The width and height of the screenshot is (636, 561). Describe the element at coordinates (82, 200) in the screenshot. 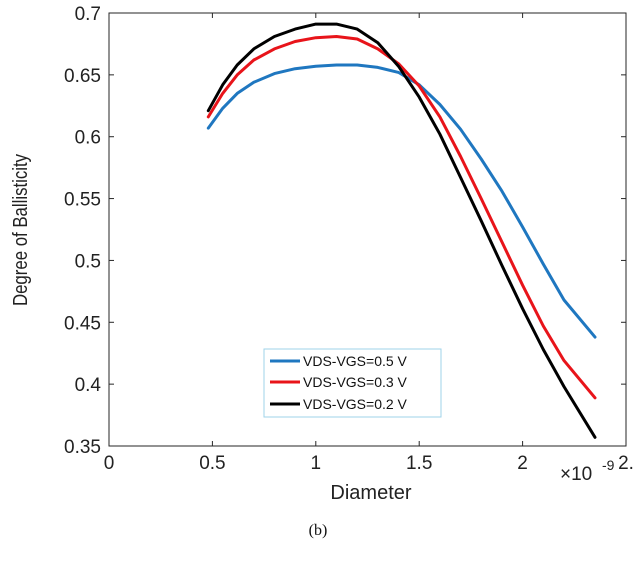

I see `y-tick-label: 0.55` at that location.